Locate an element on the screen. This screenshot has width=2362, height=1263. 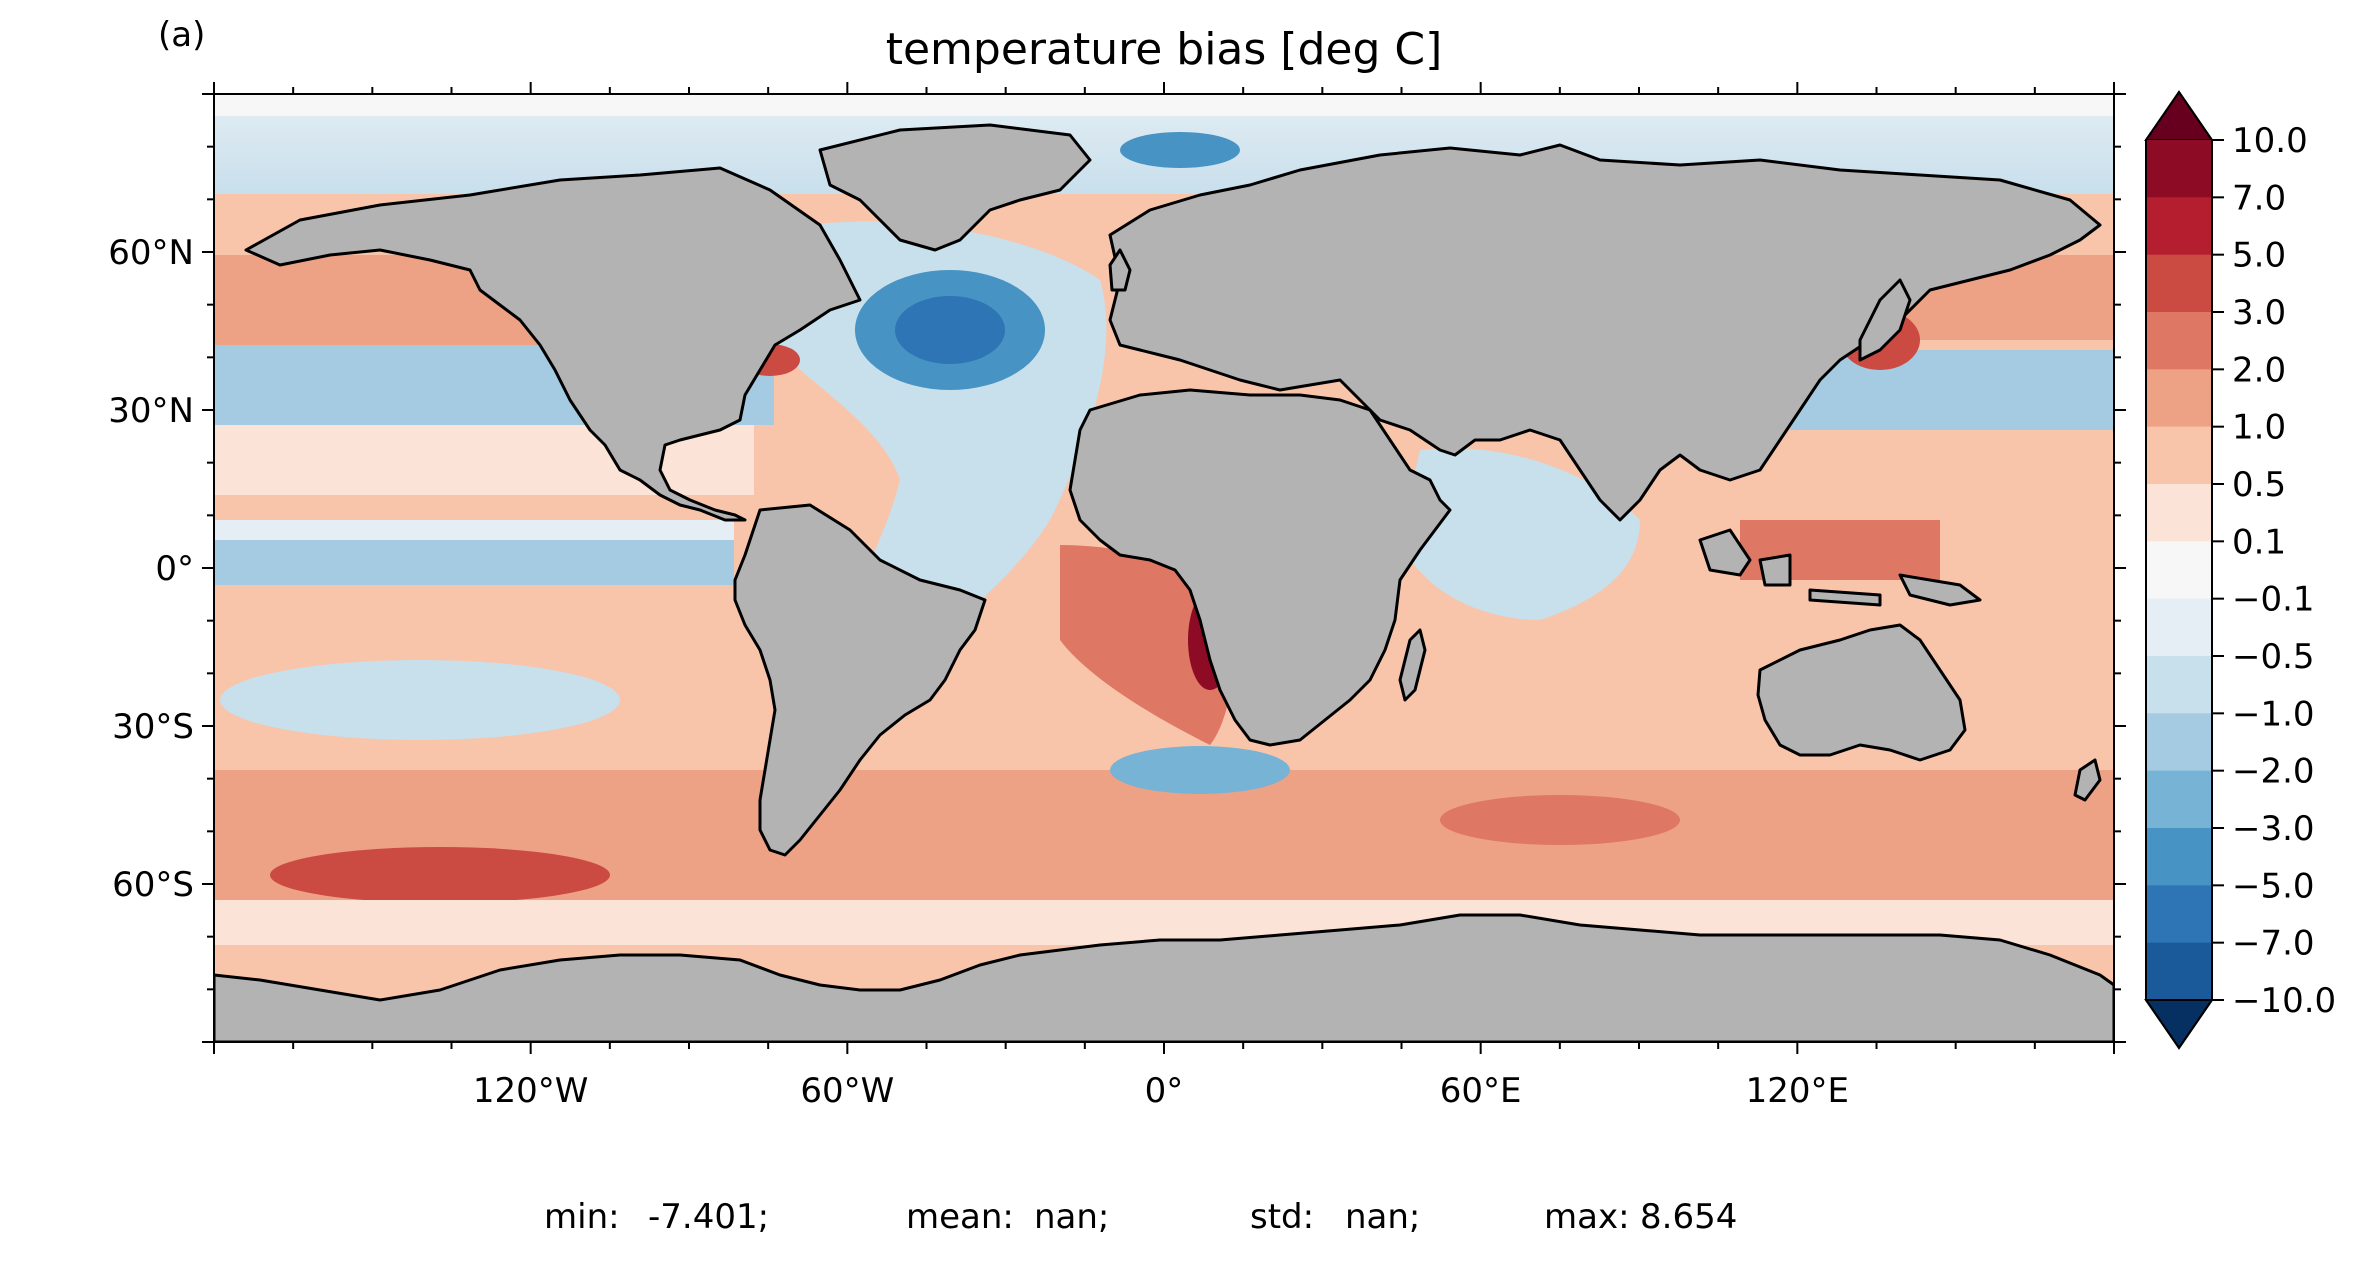
equatorial-pale-band is located at coordinates (474, 530).